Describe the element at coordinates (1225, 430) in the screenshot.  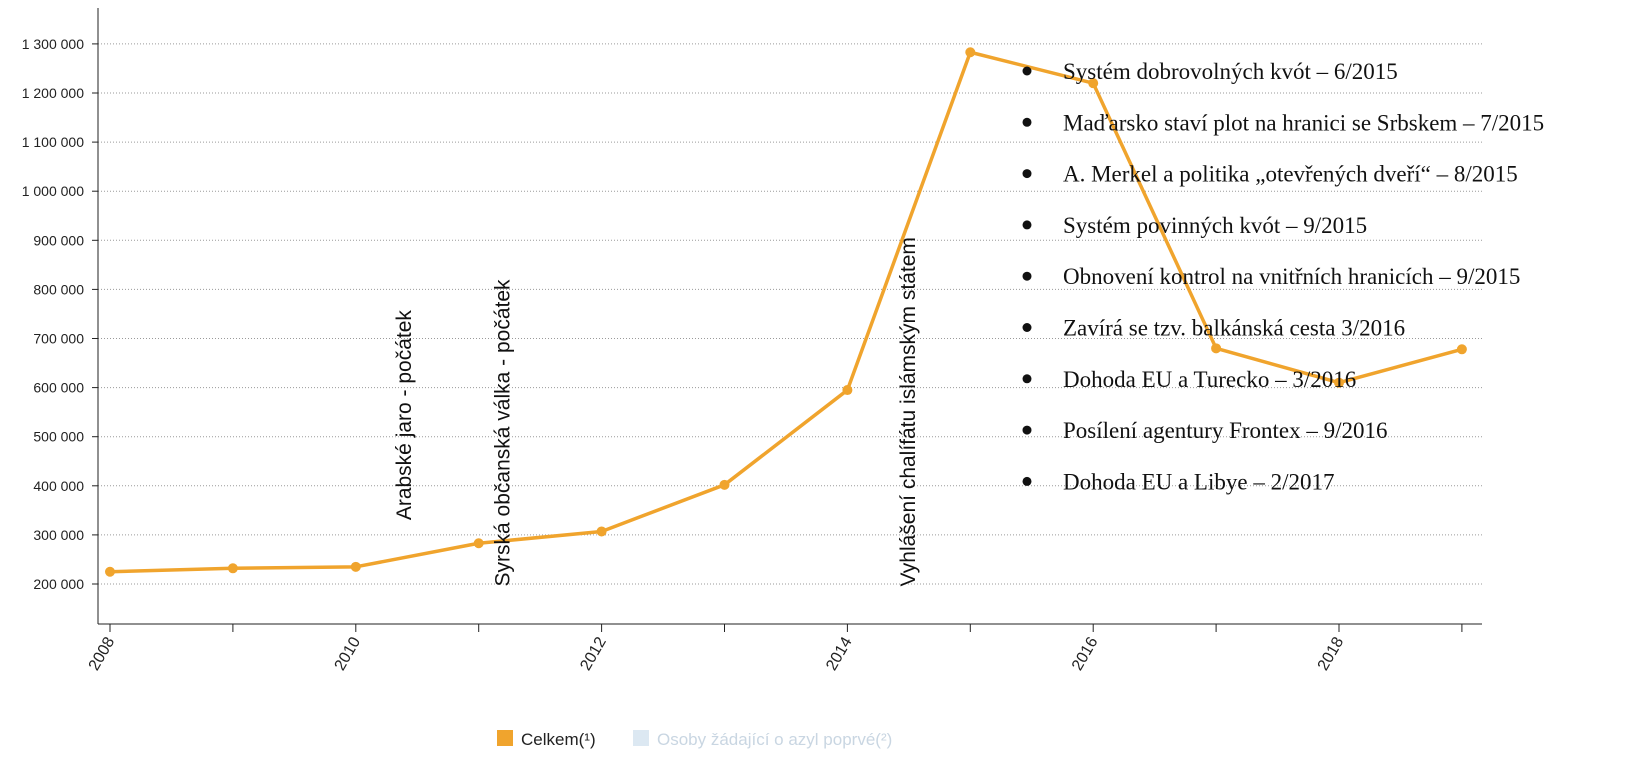
I see `event-item: Posílení agentury Frontex – 9/2016` at that location.